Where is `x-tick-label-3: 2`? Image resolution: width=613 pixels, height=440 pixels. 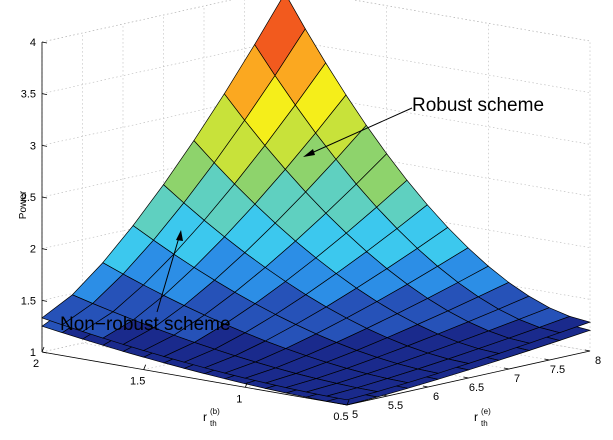 x-tick-label-3: 2 is located at coordinates (36, 364).